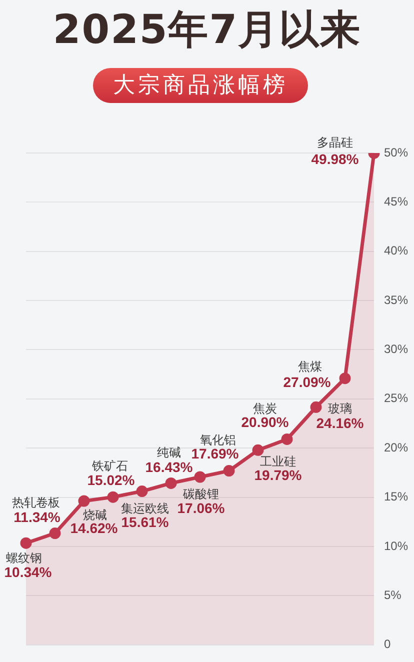 This screenshot has width=414, height=662. Describe the element at coordinates (265, 422) in the screenshot. I see `data-label: 20.90%` at that location.